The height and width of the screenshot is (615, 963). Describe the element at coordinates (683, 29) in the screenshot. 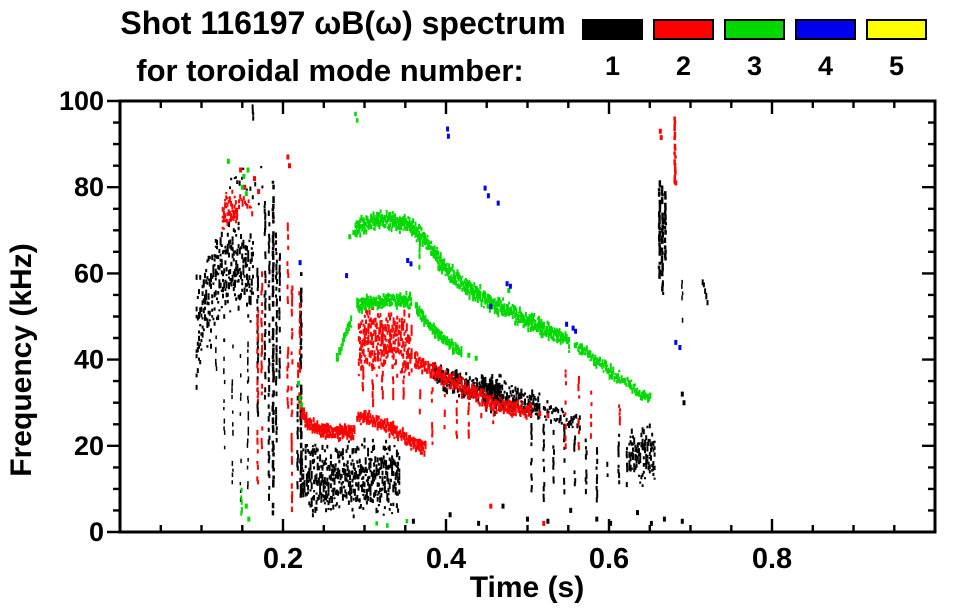

I see `legend-swatch-n2` at that location.